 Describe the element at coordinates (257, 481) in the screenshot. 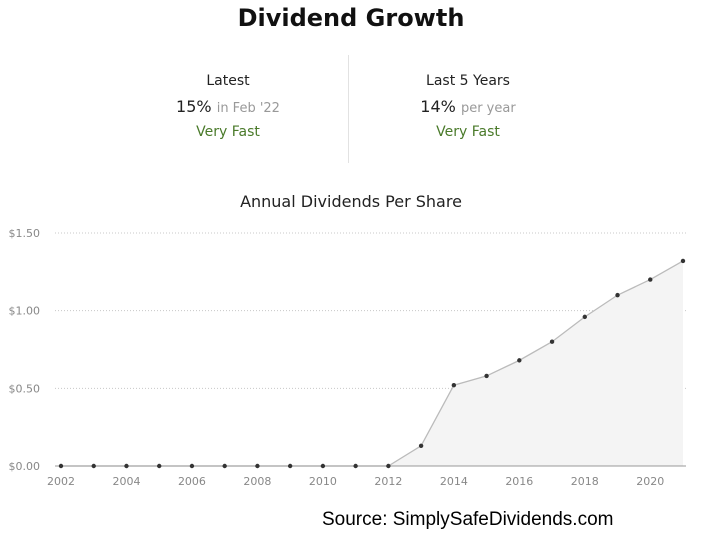

I see `x-tick-label: 2008` at that location.